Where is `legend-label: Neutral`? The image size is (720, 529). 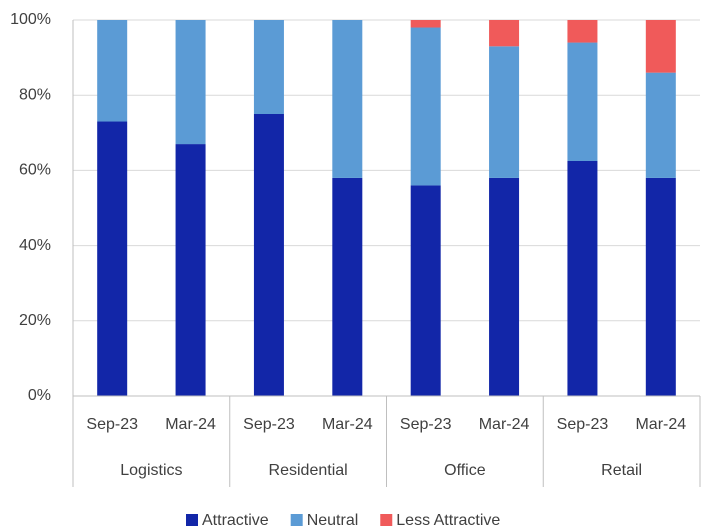 legend-label: Neutral is located at coordinates (333, 520).